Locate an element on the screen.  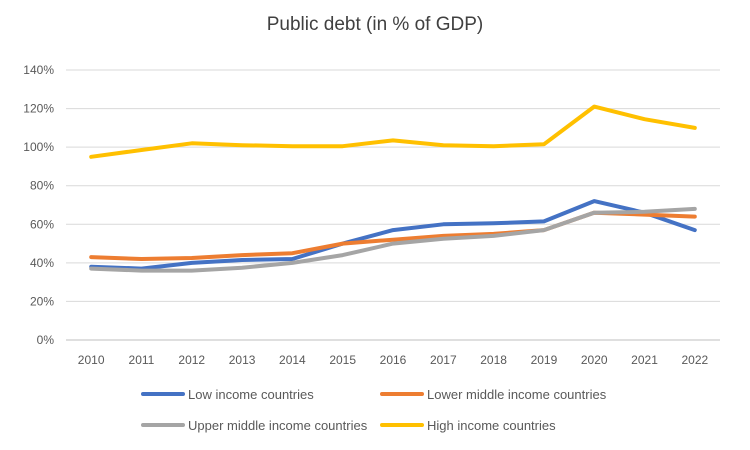
y-tick-label: 140% is located at coordinates (38, 70).